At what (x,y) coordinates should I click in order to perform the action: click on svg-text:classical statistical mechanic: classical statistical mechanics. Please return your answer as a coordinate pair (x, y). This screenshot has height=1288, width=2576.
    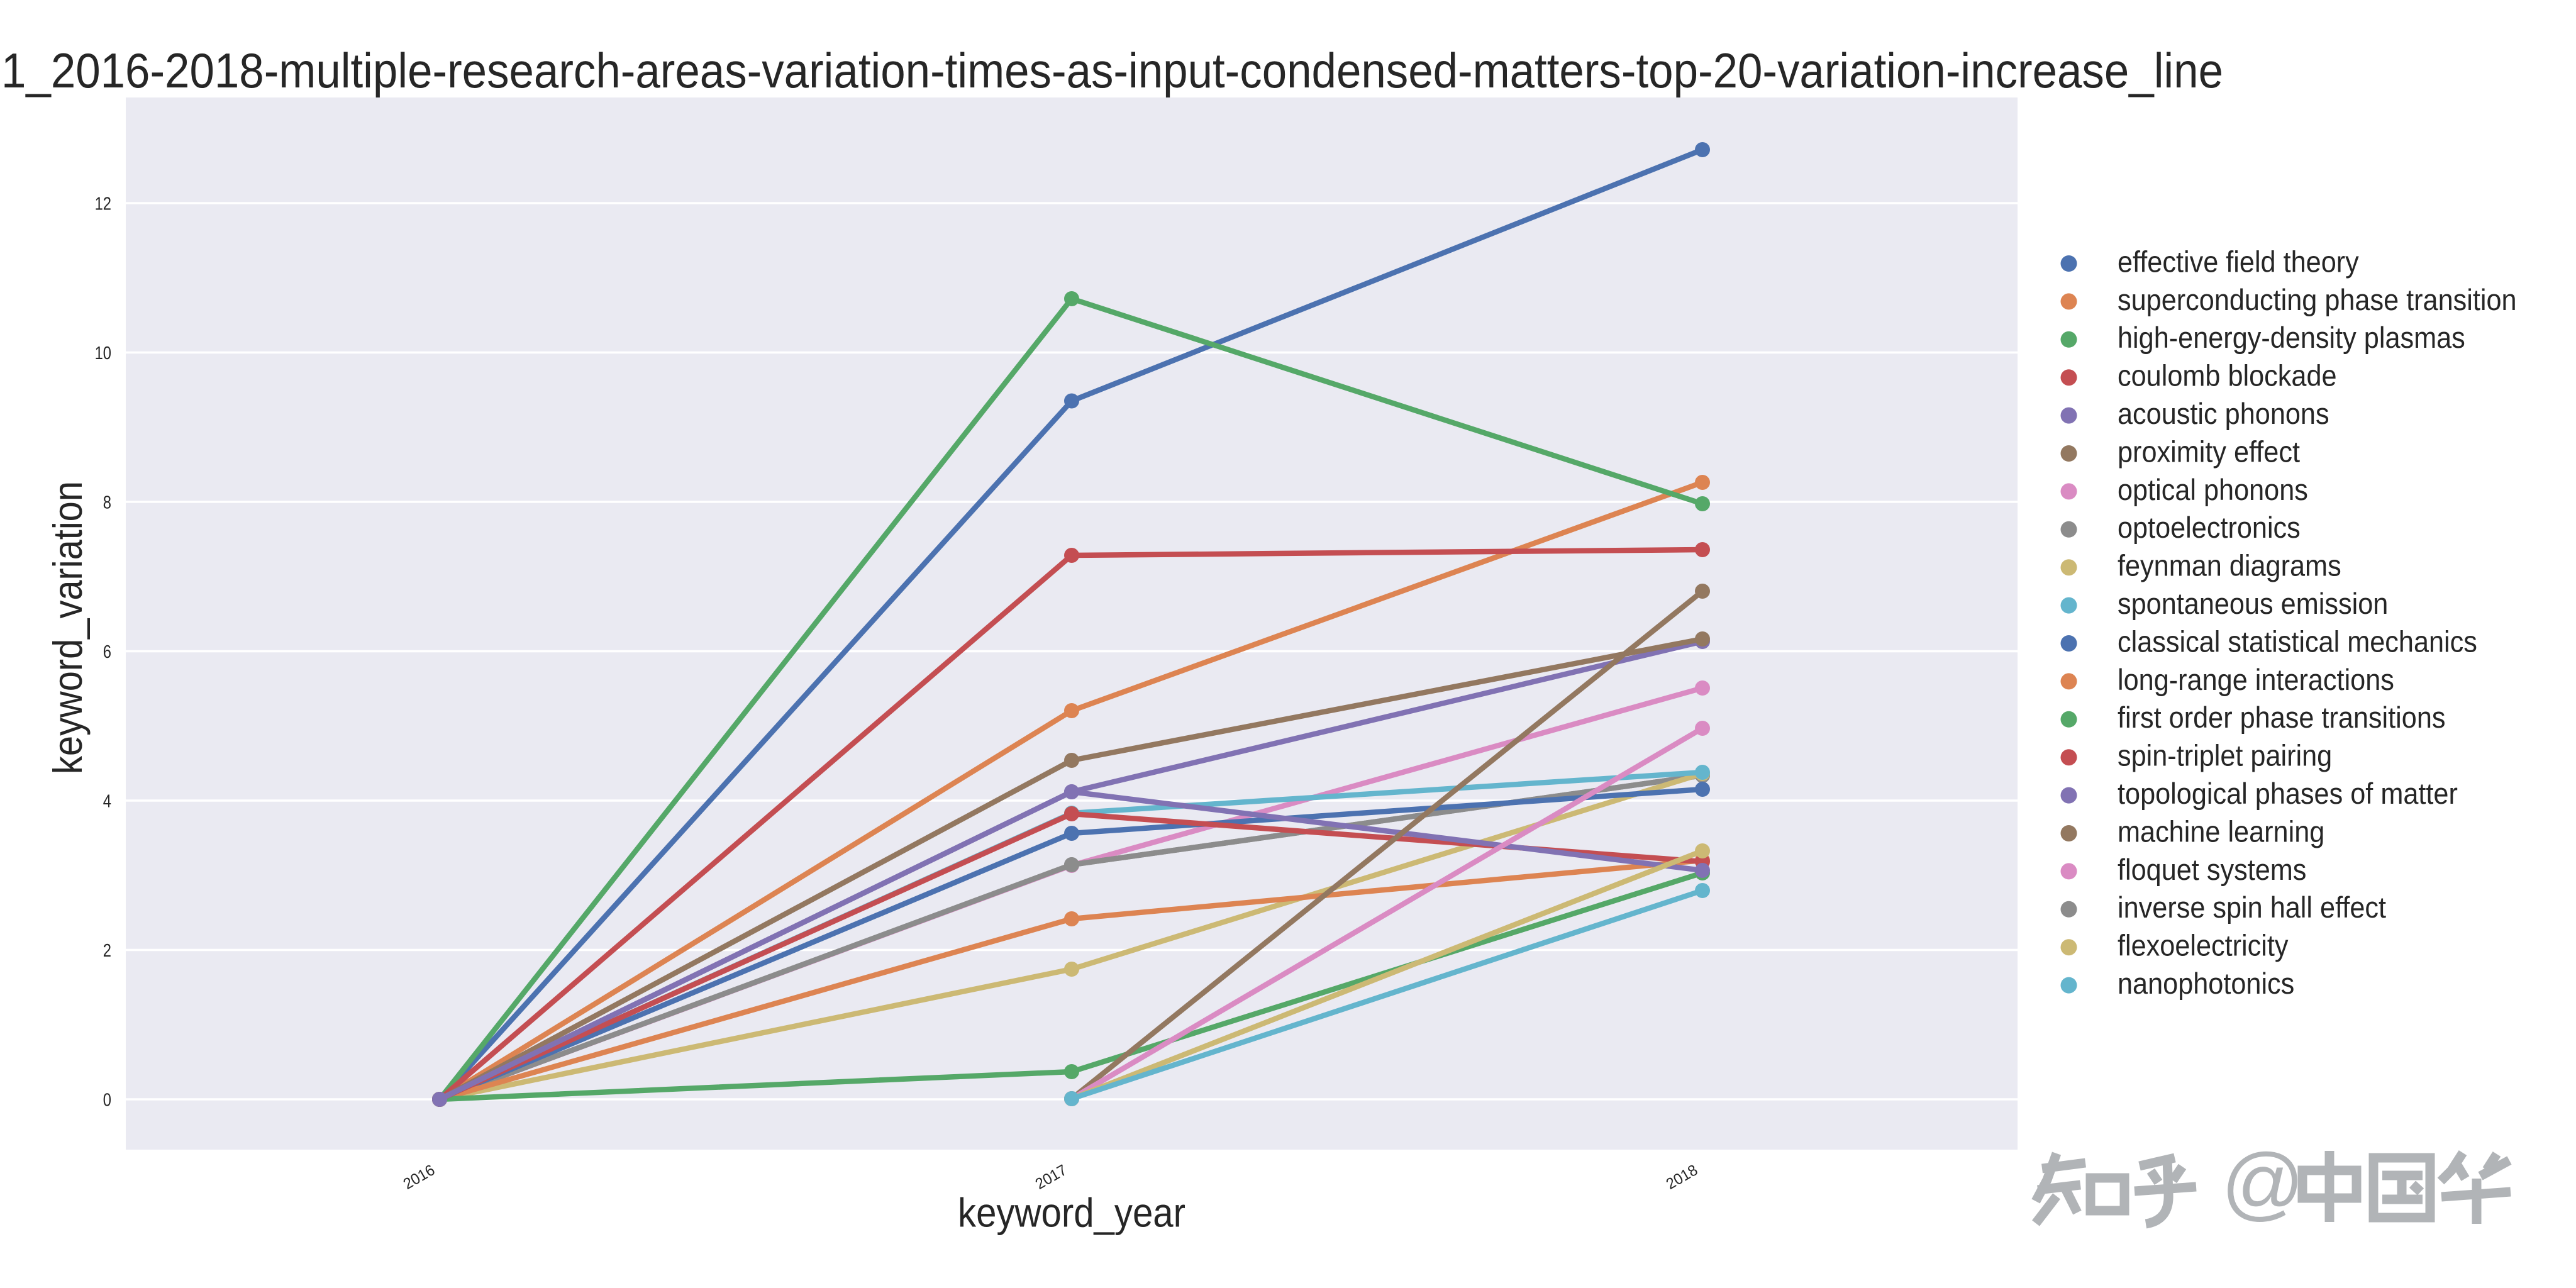
    Looking at the image, I should click on (2297, 641).